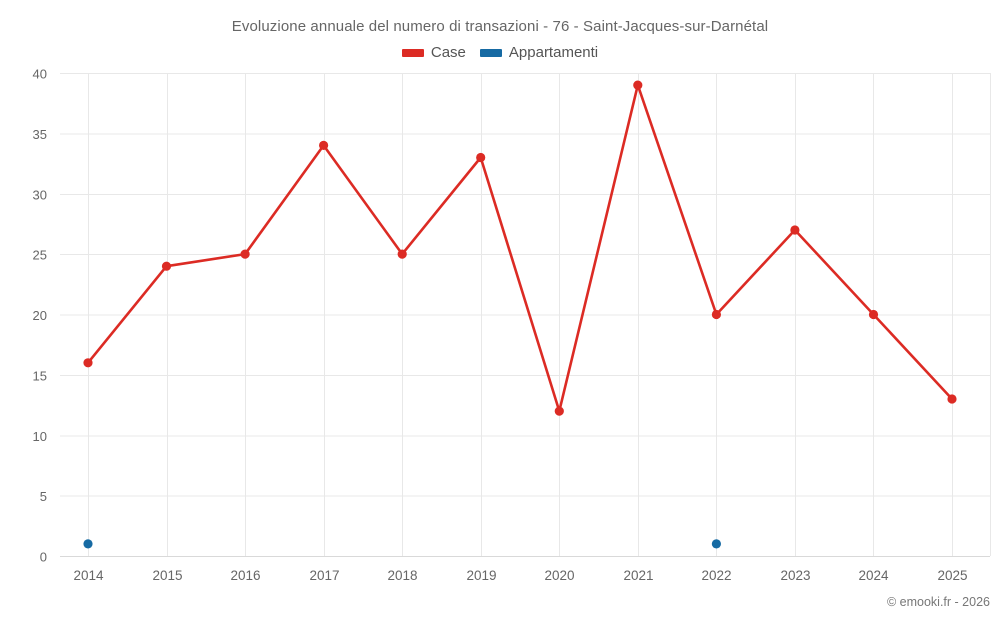 The image size is (1000, 625). I want to click on x-tick-label: 2017, so click(324, 575).